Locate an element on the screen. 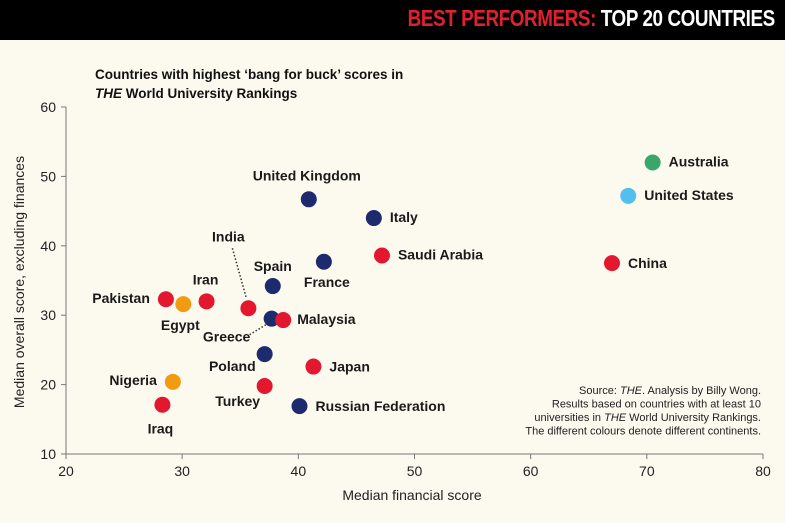 The height and width of the screenshot is (523, 785). data-point-nigeria is located at coordinates (172, 381).